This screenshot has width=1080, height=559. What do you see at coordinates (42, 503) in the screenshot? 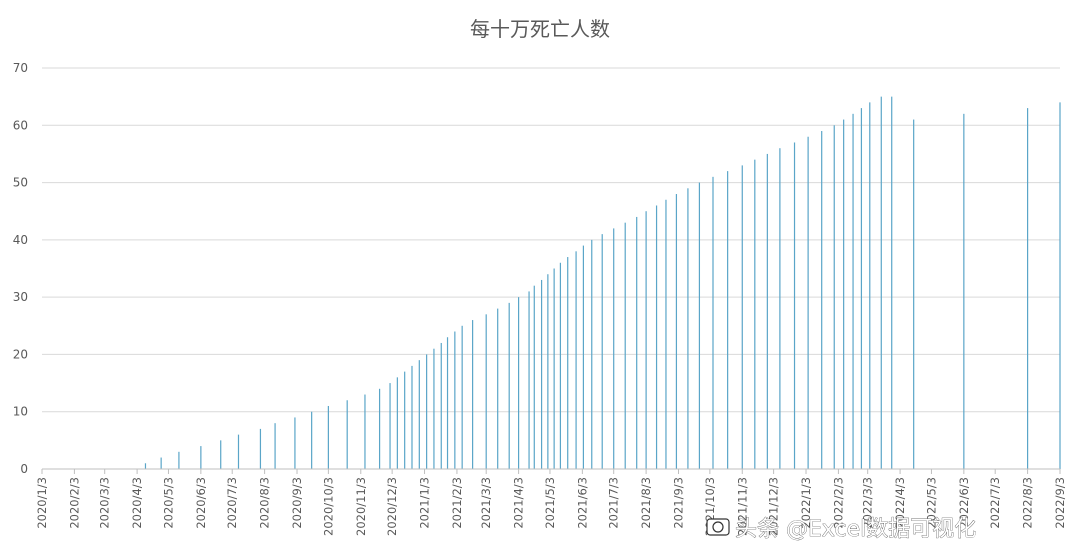
I see `x-tick-label: 2020/1/3` at bounding box center [42, 503].